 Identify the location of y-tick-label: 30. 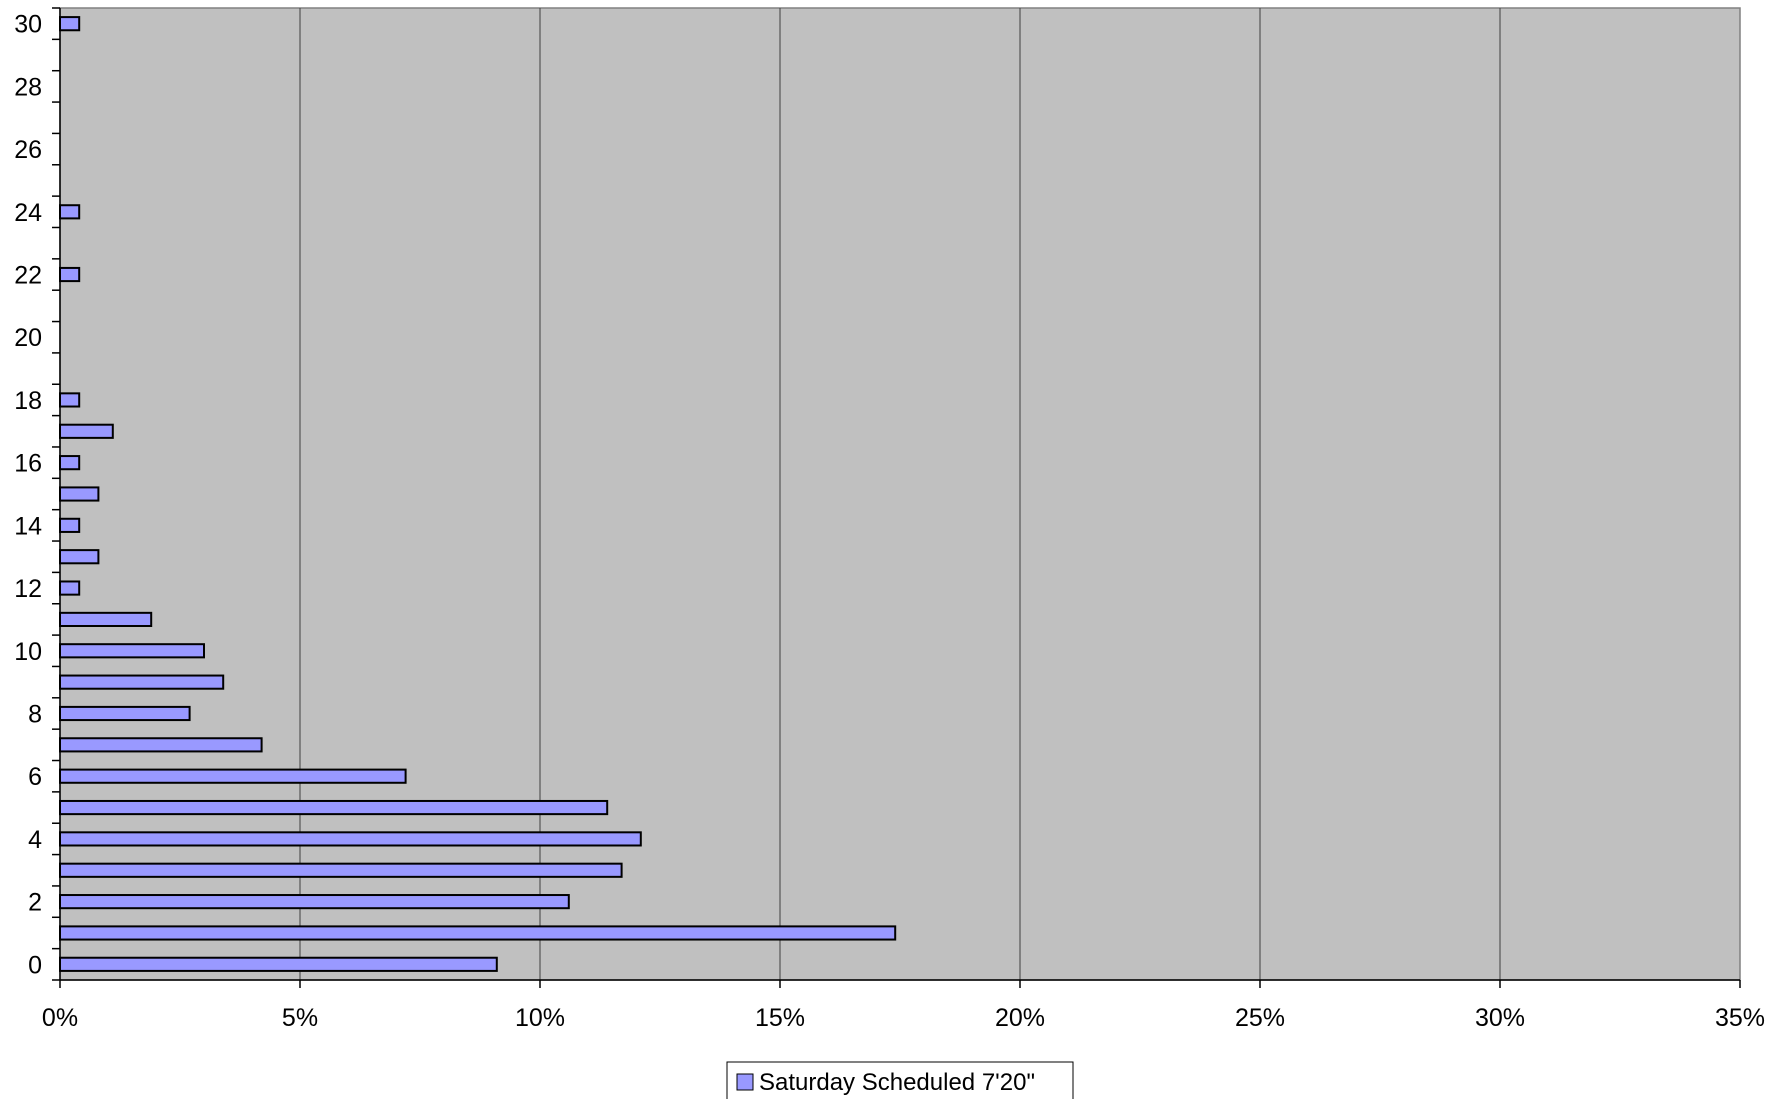
(28, 25).